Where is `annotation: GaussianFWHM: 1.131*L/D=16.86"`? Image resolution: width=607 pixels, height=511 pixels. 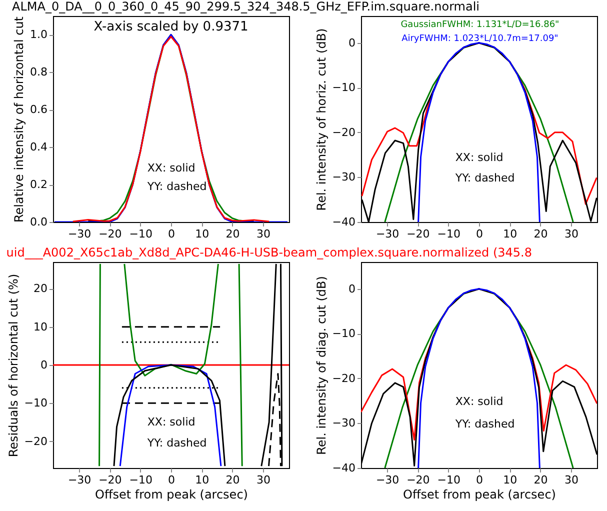
annotation: GaussianFWHM: 1.131*L/D=16.86" is located at coordinates (480, 25).